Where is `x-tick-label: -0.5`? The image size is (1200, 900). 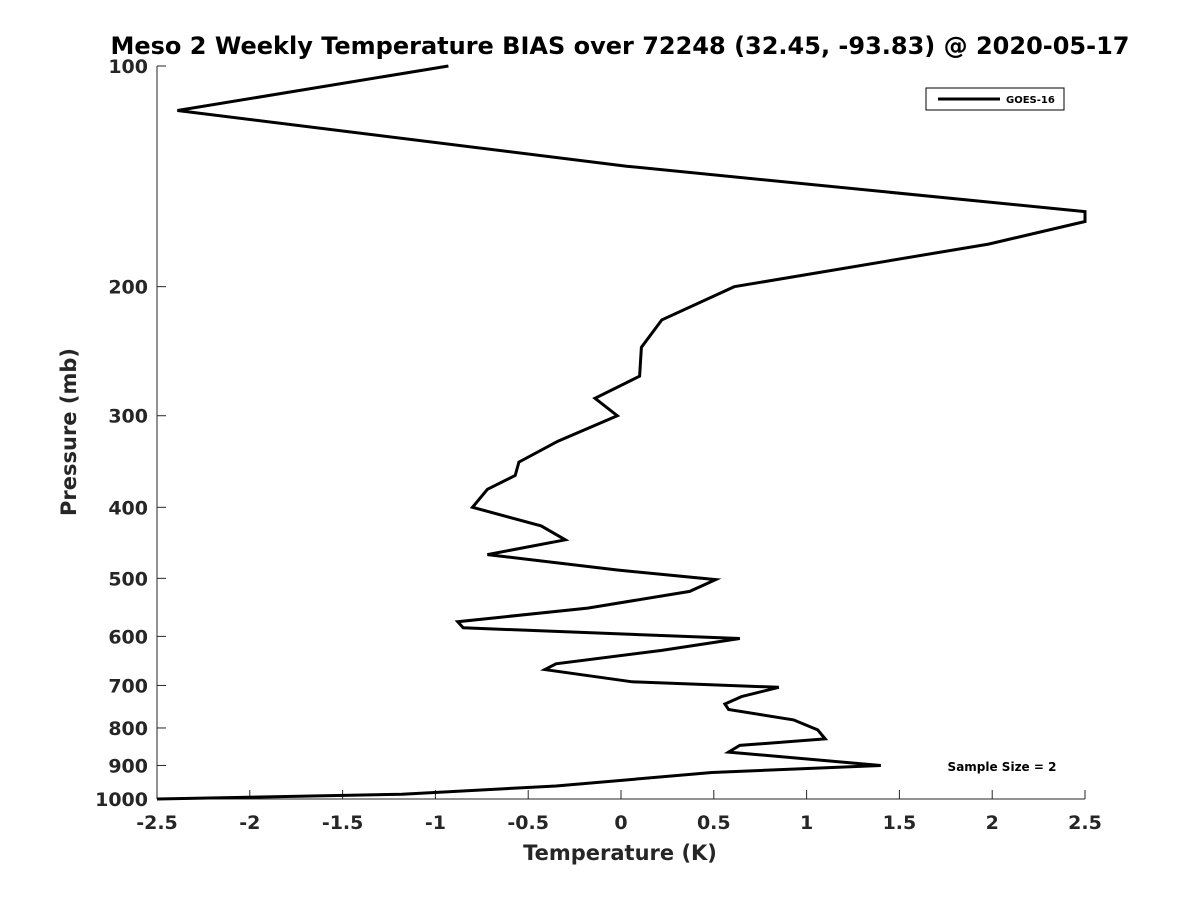 x-tick-label: -0.5 is located at coordinates (528, 823).